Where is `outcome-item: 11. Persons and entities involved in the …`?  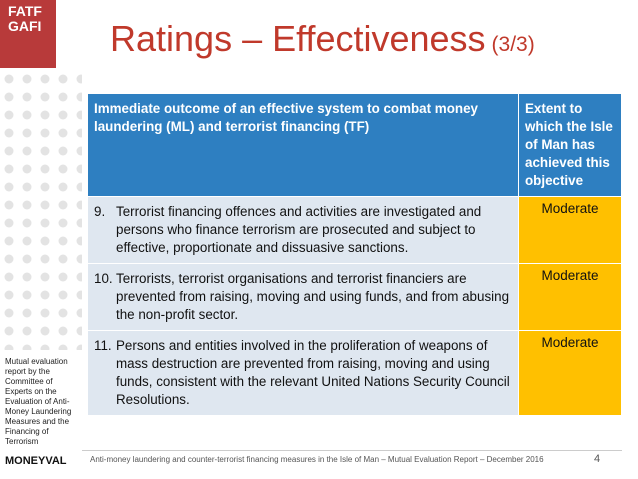
outcome-item: 11. Persons and entities involved in the … is located at coordinates (302, 373).